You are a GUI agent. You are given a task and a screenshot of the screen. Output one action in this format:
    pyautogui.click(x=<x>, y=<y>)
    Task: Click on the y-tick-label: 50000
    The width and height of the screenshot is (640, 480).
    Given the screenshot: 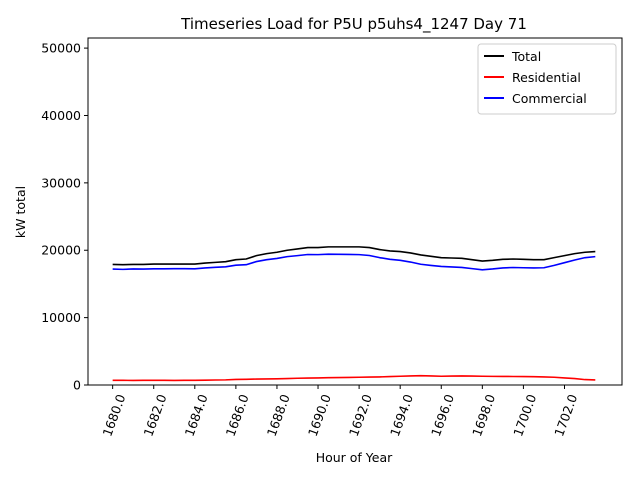 What is the action you would take?
    pyautogui.click(x=61, y=48)
    